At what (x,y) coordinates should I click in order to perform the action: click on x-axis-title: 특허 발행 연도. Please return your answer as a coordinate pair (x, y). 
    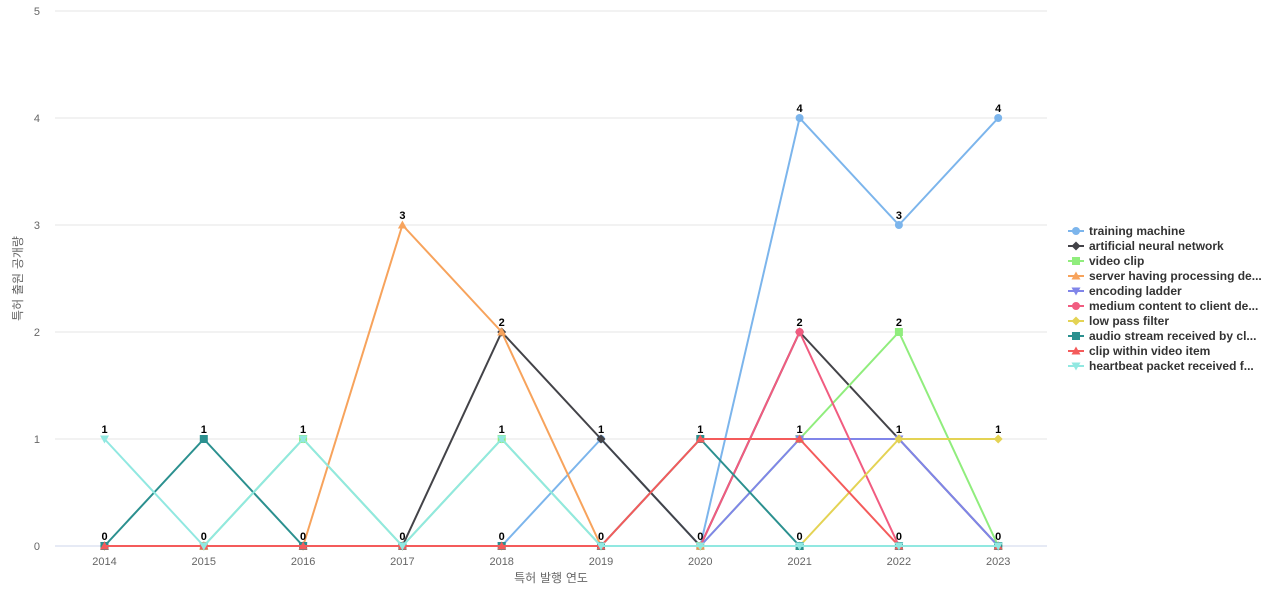
    Looking at the image, I should click on (551, 577).